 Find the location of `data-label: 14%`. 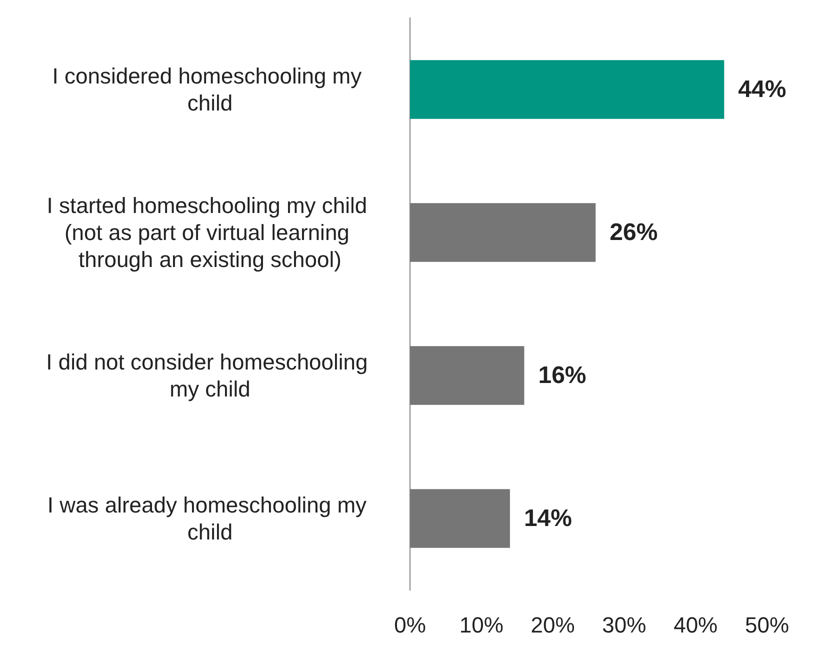

data-label: 14% is located at coordinates (548, 518).